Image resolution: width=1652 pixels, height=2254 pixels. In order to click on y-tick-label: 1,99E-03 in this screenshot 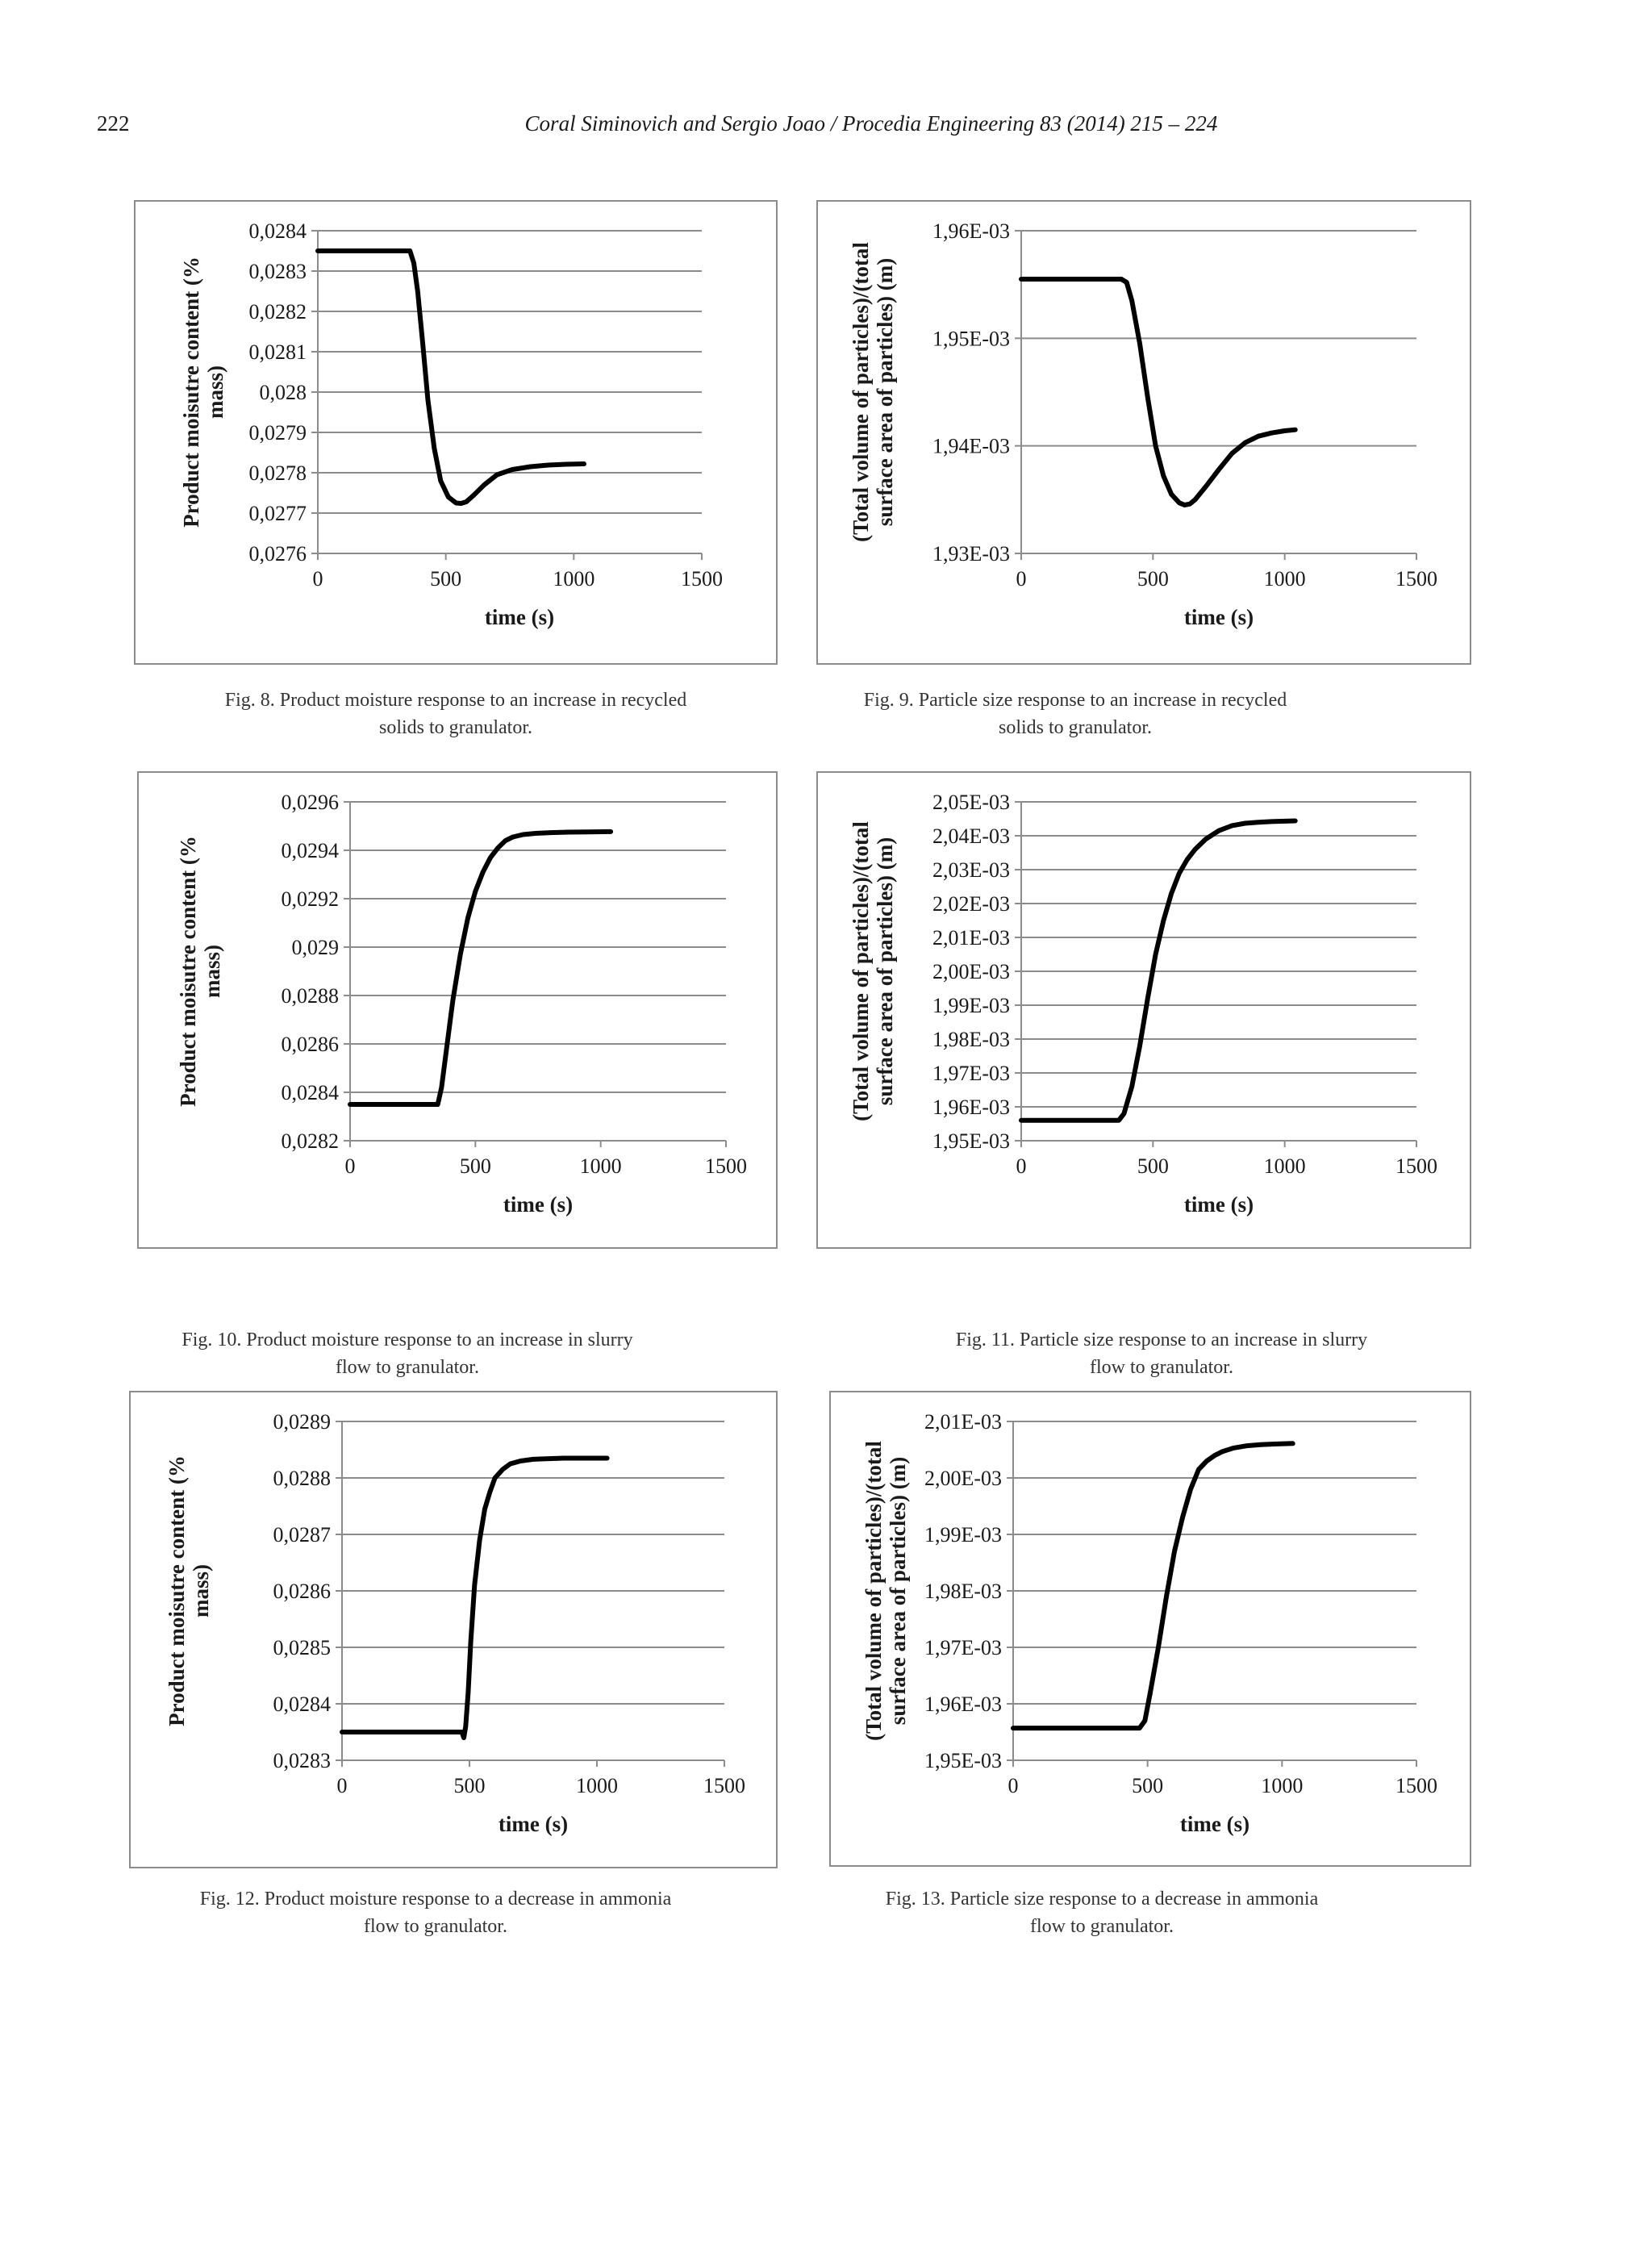, I will do `click(971, 1006)`.